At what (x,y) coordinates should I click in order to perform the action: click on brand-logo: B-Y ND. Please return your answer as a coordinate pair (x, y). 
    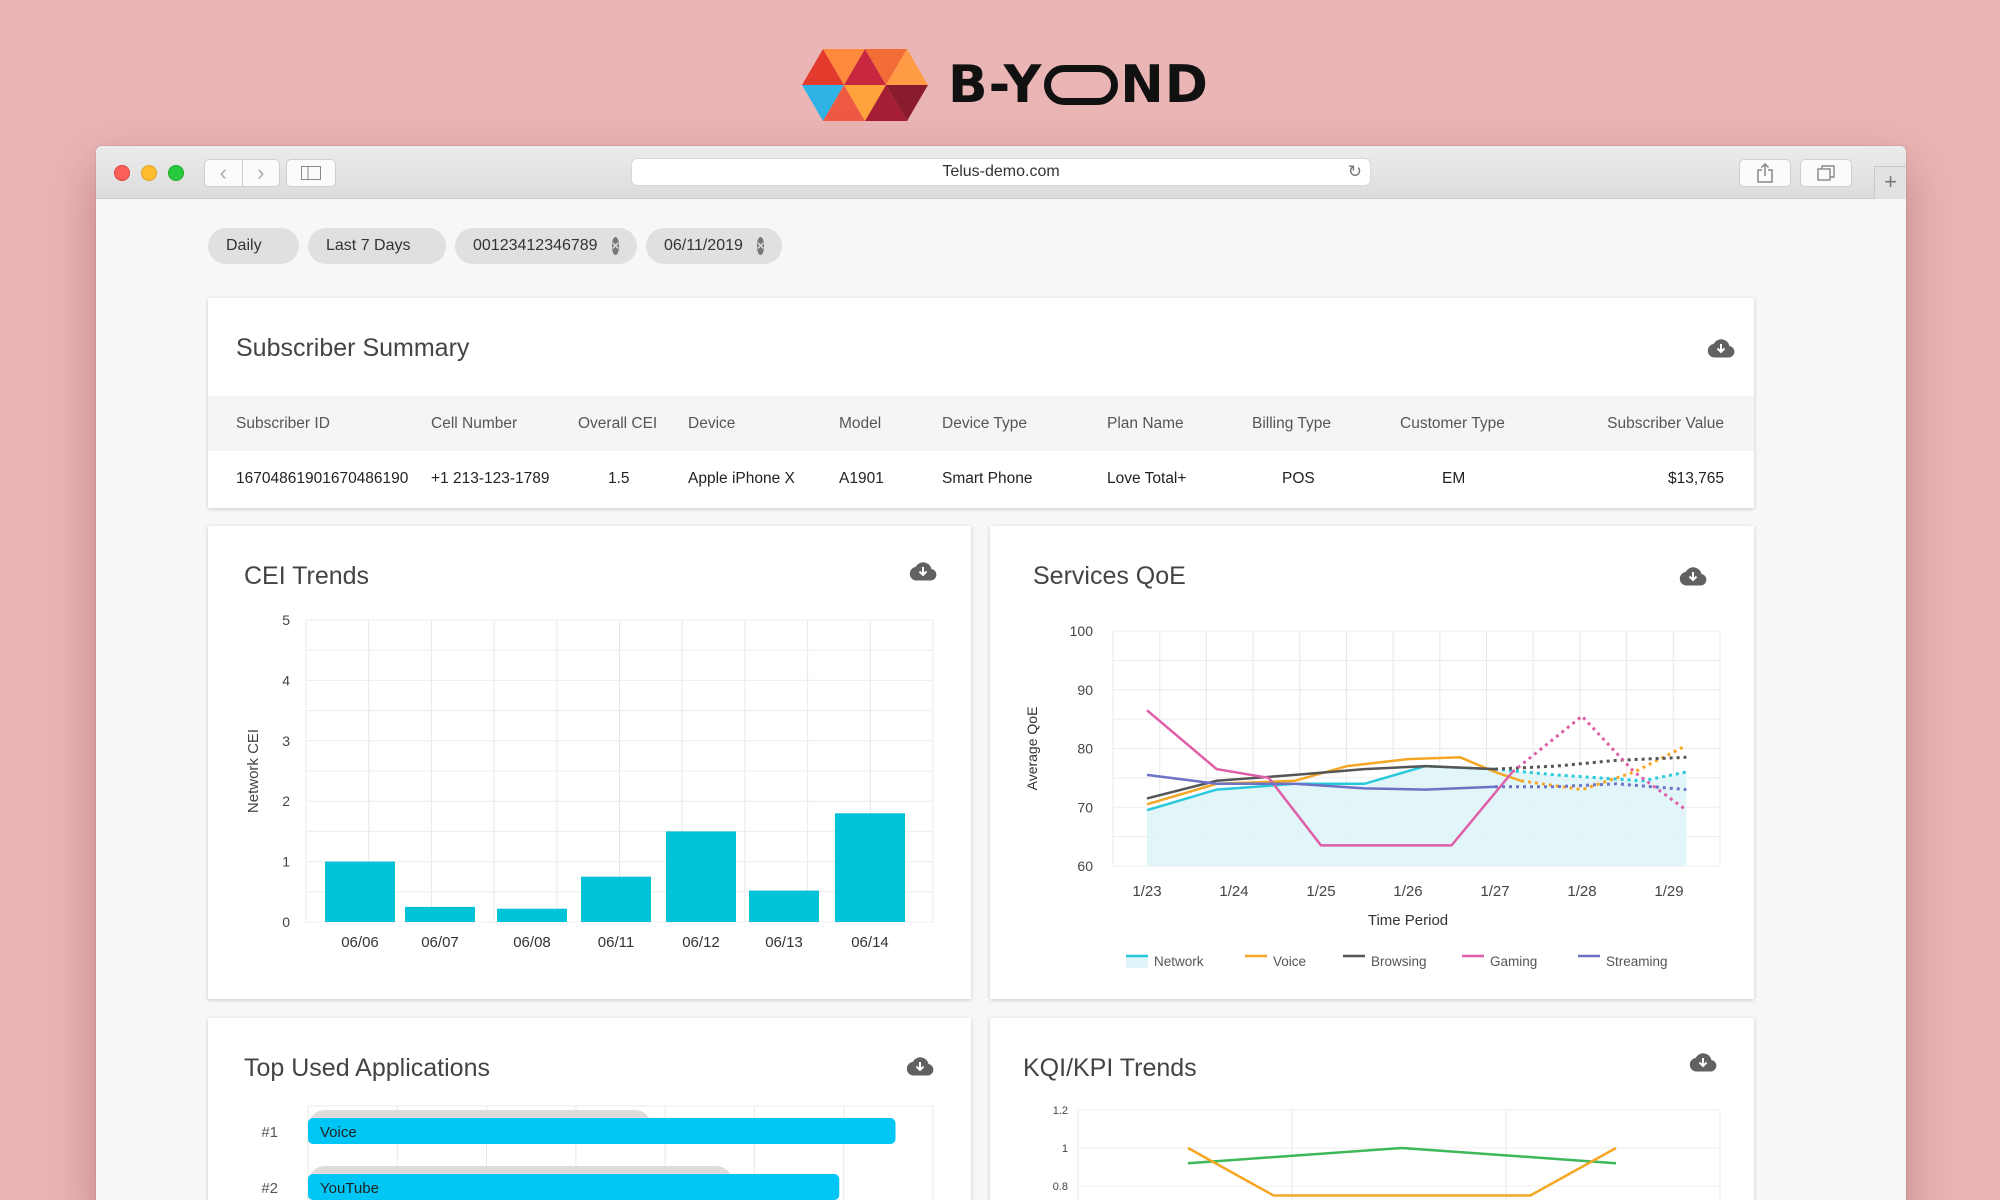
    Looking at the image, I should click on (1005, 85).